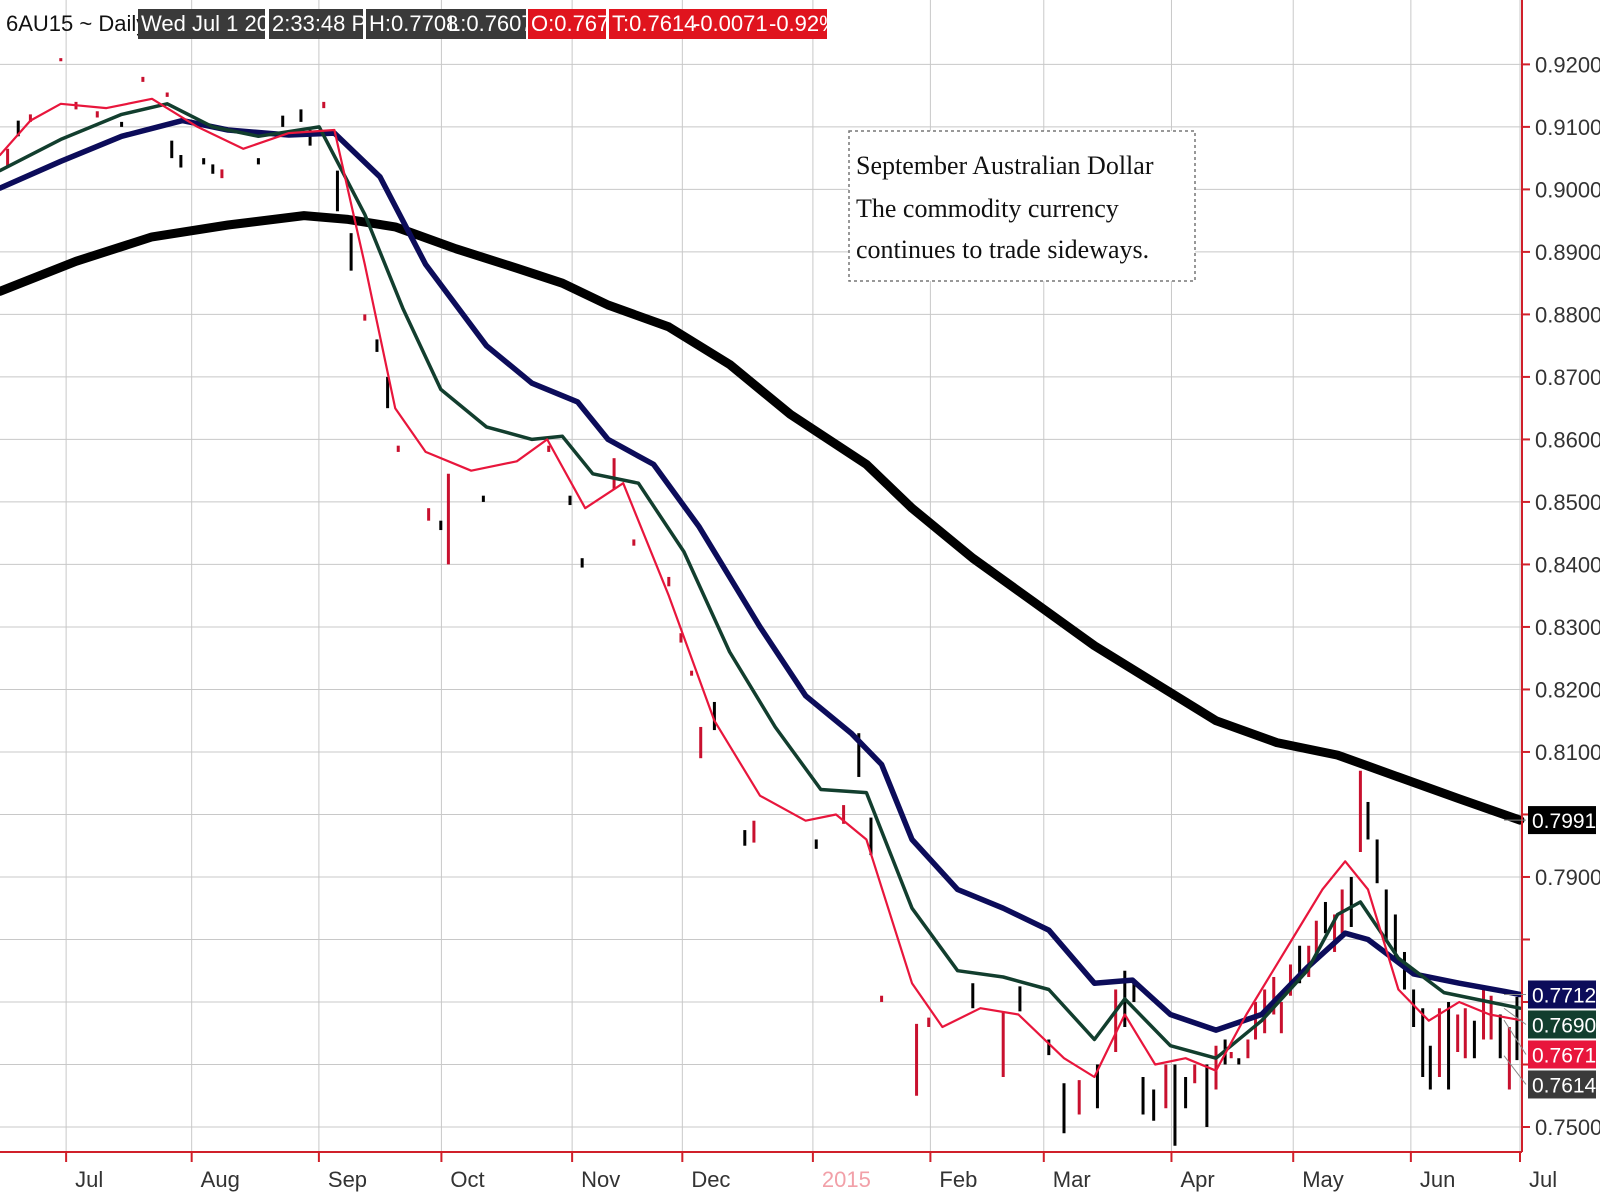 The height and width of the screenshot is (1200, 1600). What do you see at coordinates (76, 23) in the screenshot?
I see `symbol-label: 6AU15 ~ Daily` at bounding box center [76, 23].